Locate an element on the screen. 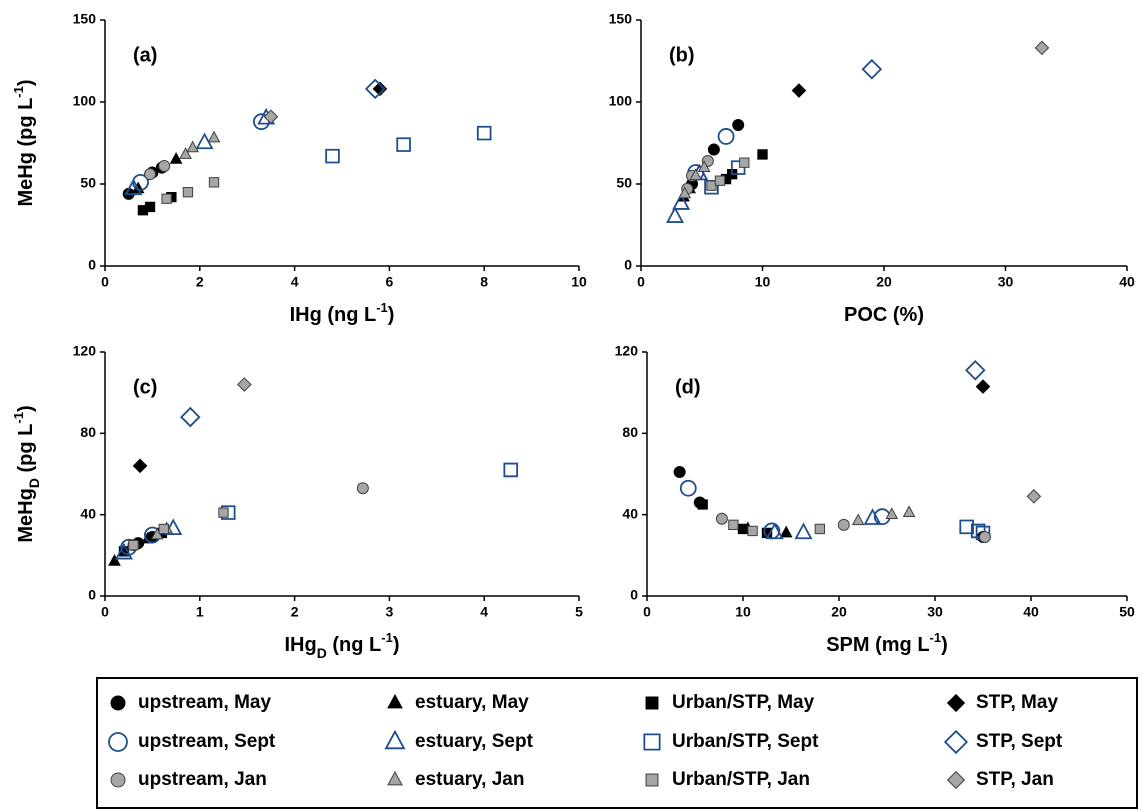  label-text: IHg (ng L is located at coordinates (333, 315).